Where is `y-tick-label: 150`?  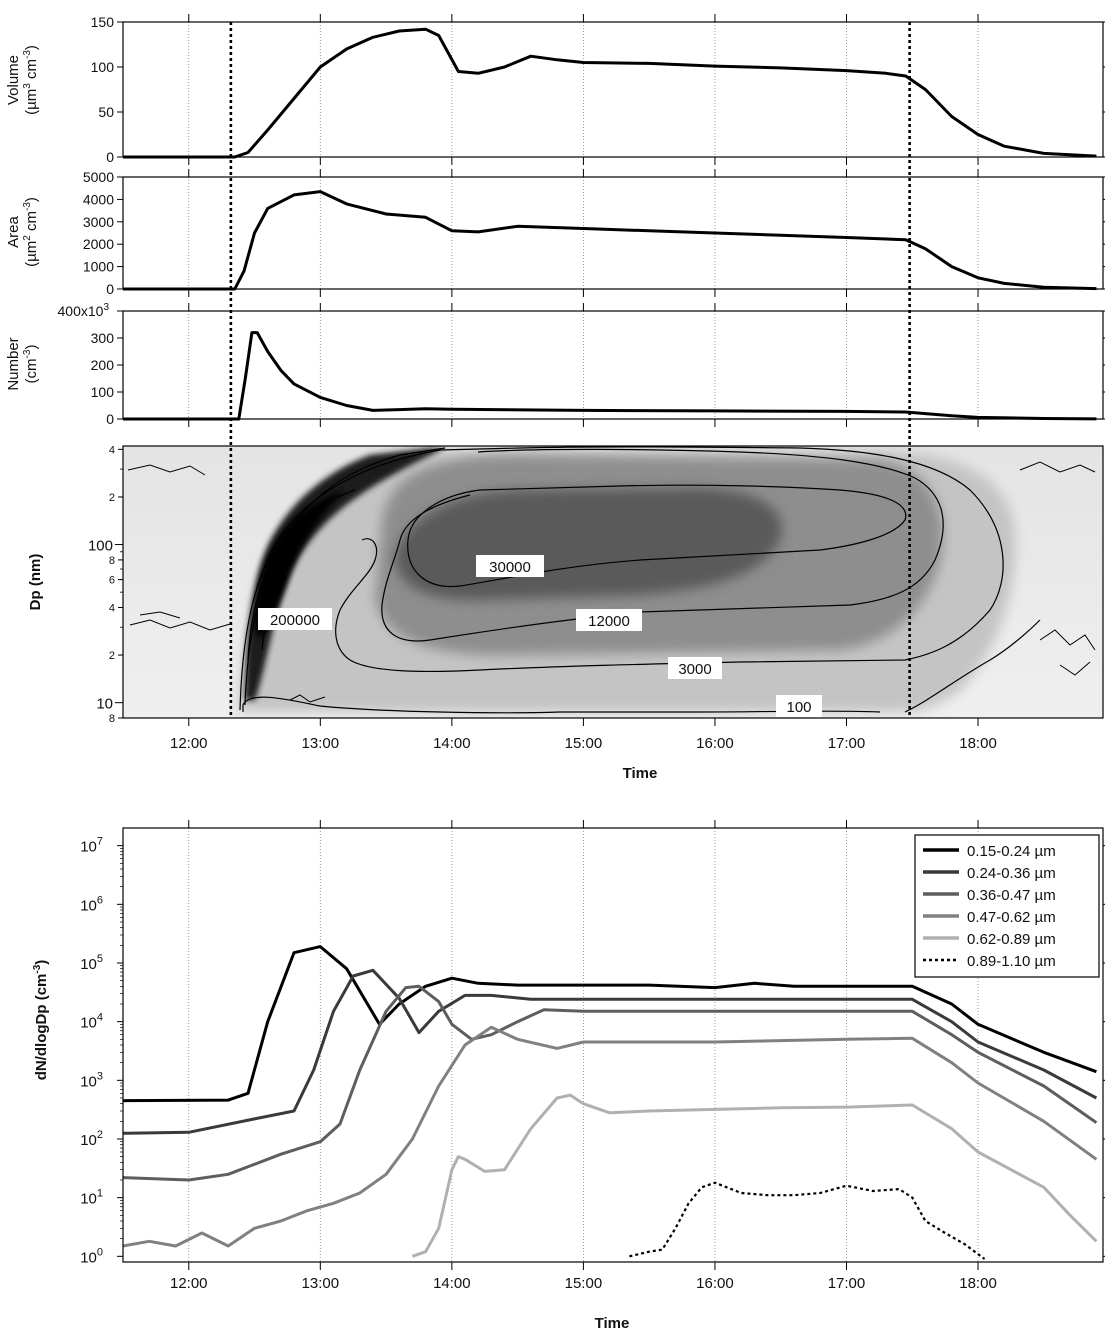
y-tick-label: 150 is located at coordinates (103, 22).